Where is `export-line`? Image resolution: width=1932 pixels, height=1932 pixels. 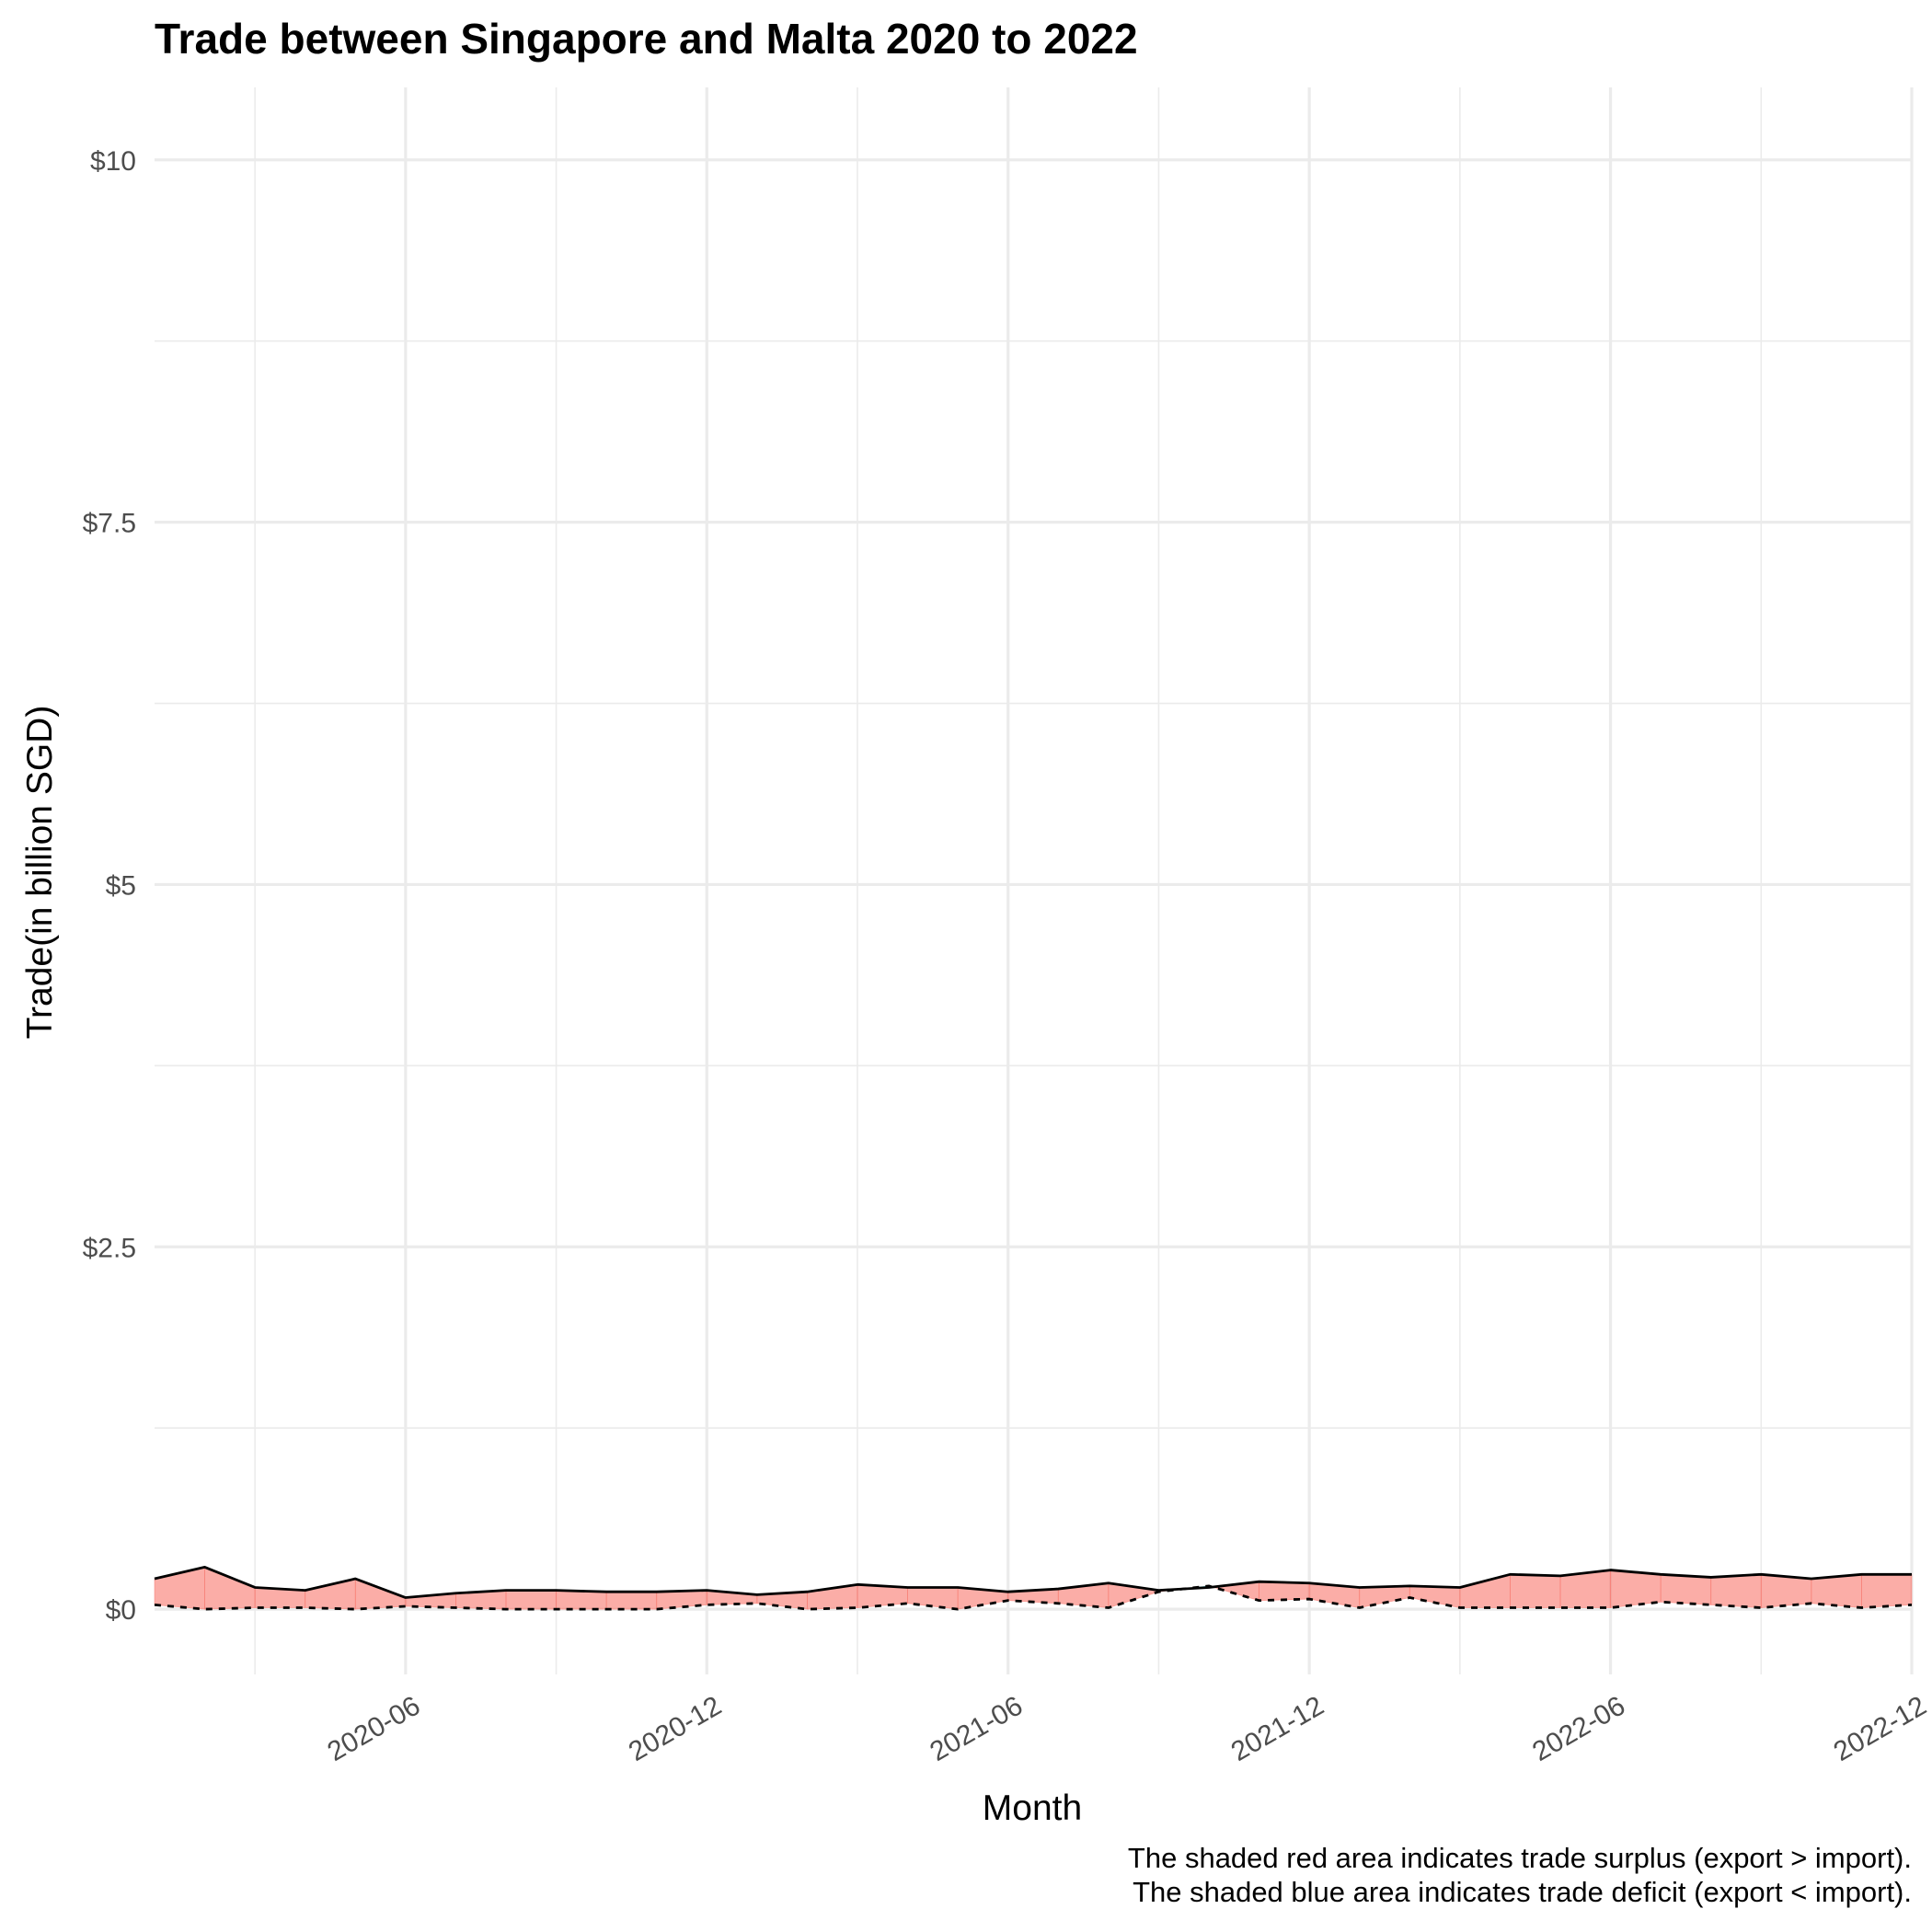 export-line is located at coordinates (1033, 1582).